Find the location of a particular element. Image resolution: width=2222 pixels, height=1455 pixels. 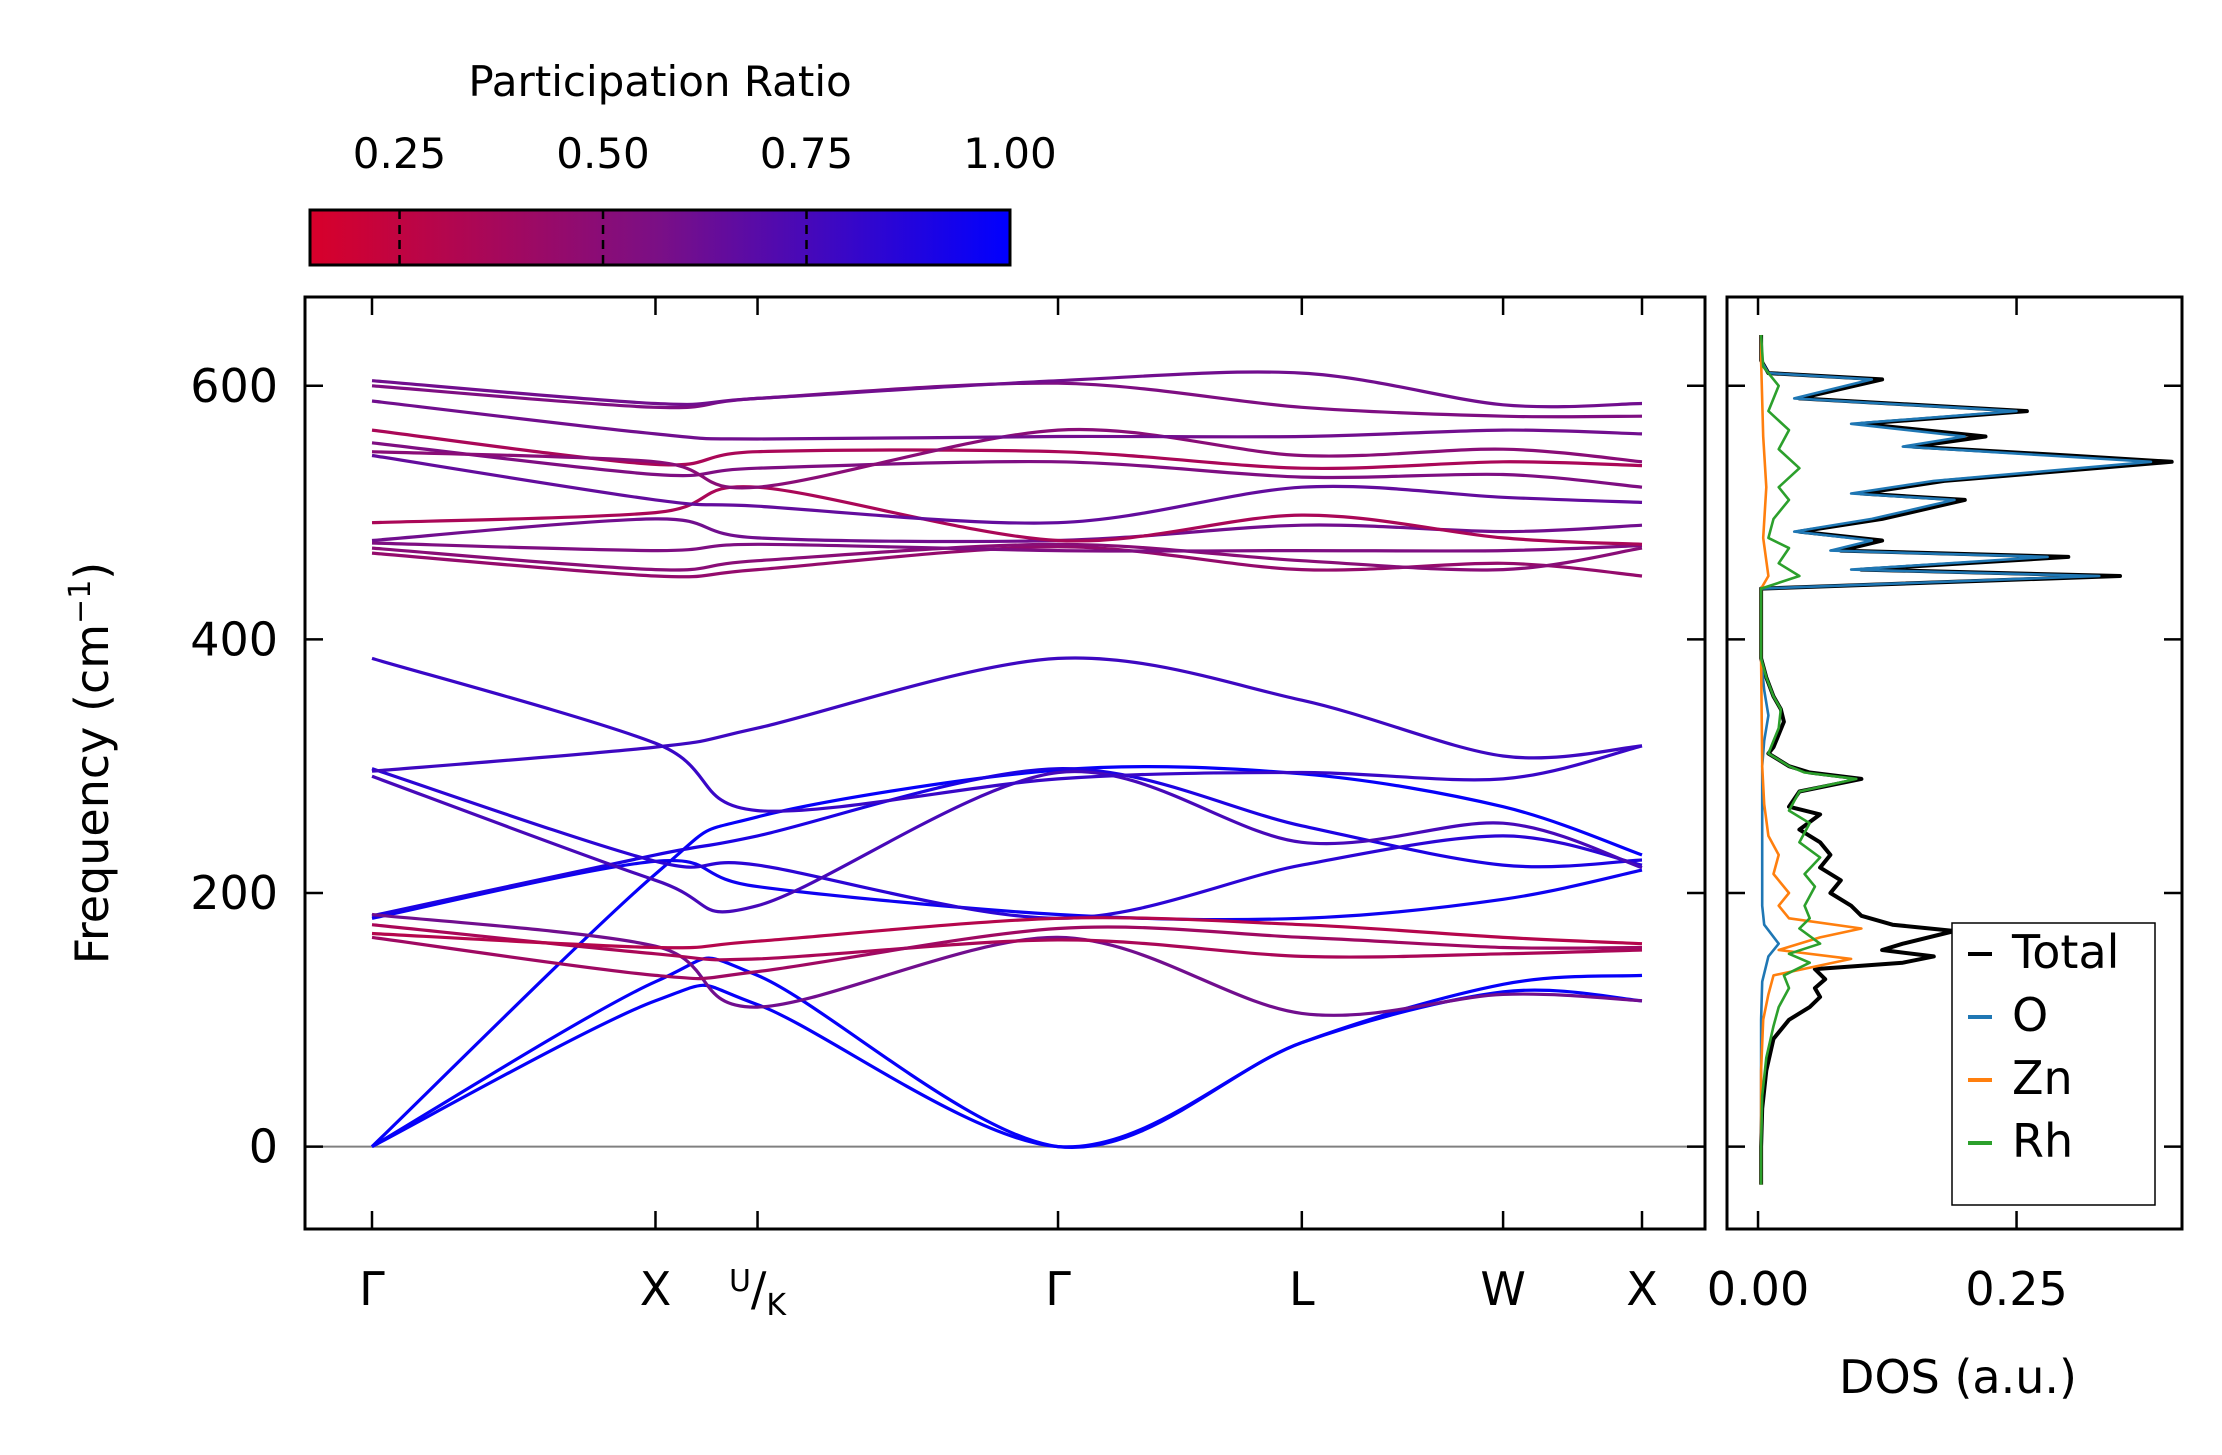

legend-label-o: O is located at coordinates (2030, 1015).